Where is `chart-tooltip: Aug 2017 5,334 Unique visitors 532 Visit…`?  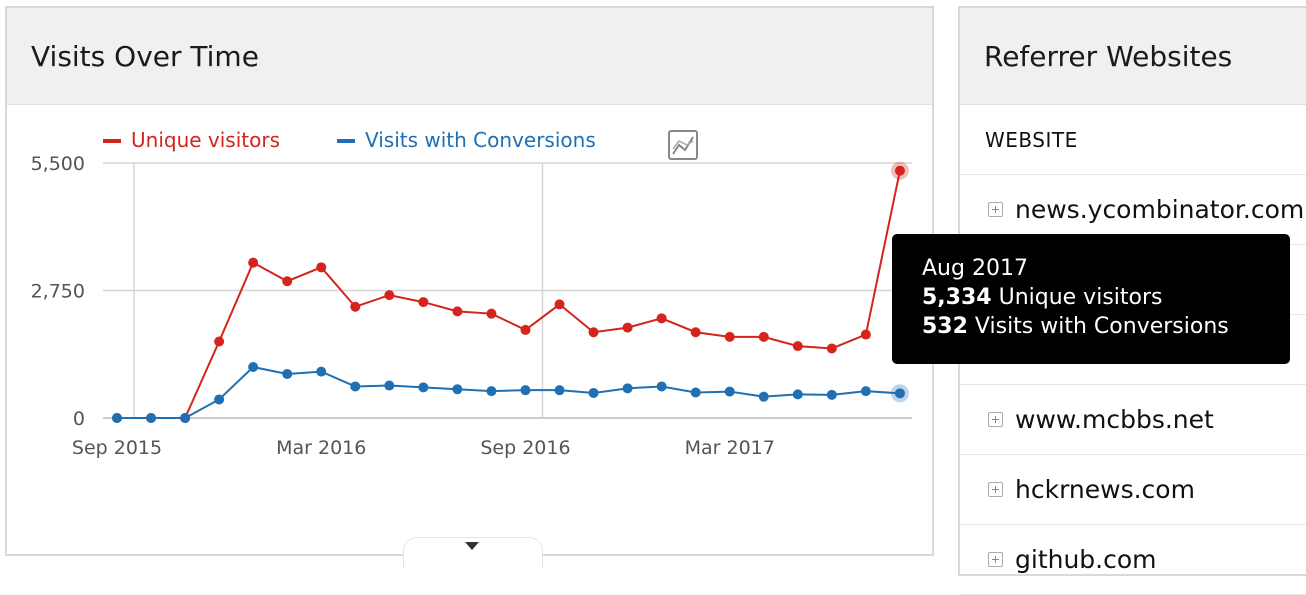 chart-tooltip: Aug 2017 5,334 Unique visitors 532 Visit… is located at coordinates (1091, 299).